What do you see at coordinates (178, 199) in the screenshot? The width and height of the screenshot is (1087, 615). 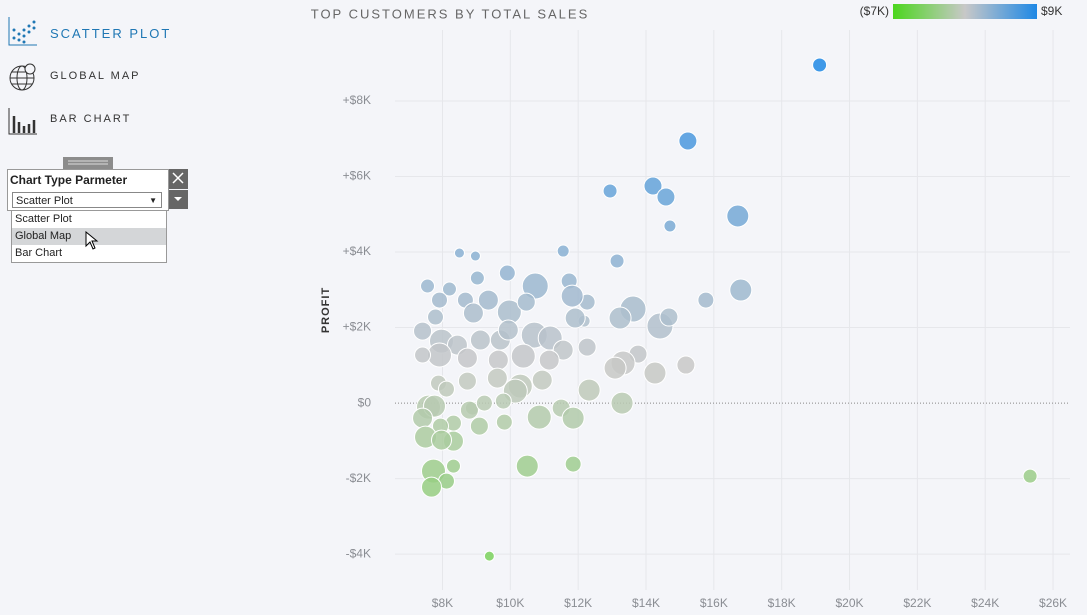 I see `menu-arrow` at bounding box center [178, 199].